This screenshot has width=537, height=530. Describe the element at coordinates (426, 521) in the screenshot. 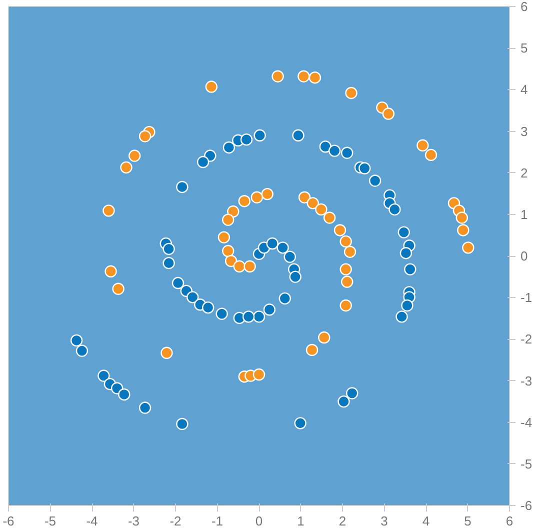

I see `x-tick-label: 4` at that location.